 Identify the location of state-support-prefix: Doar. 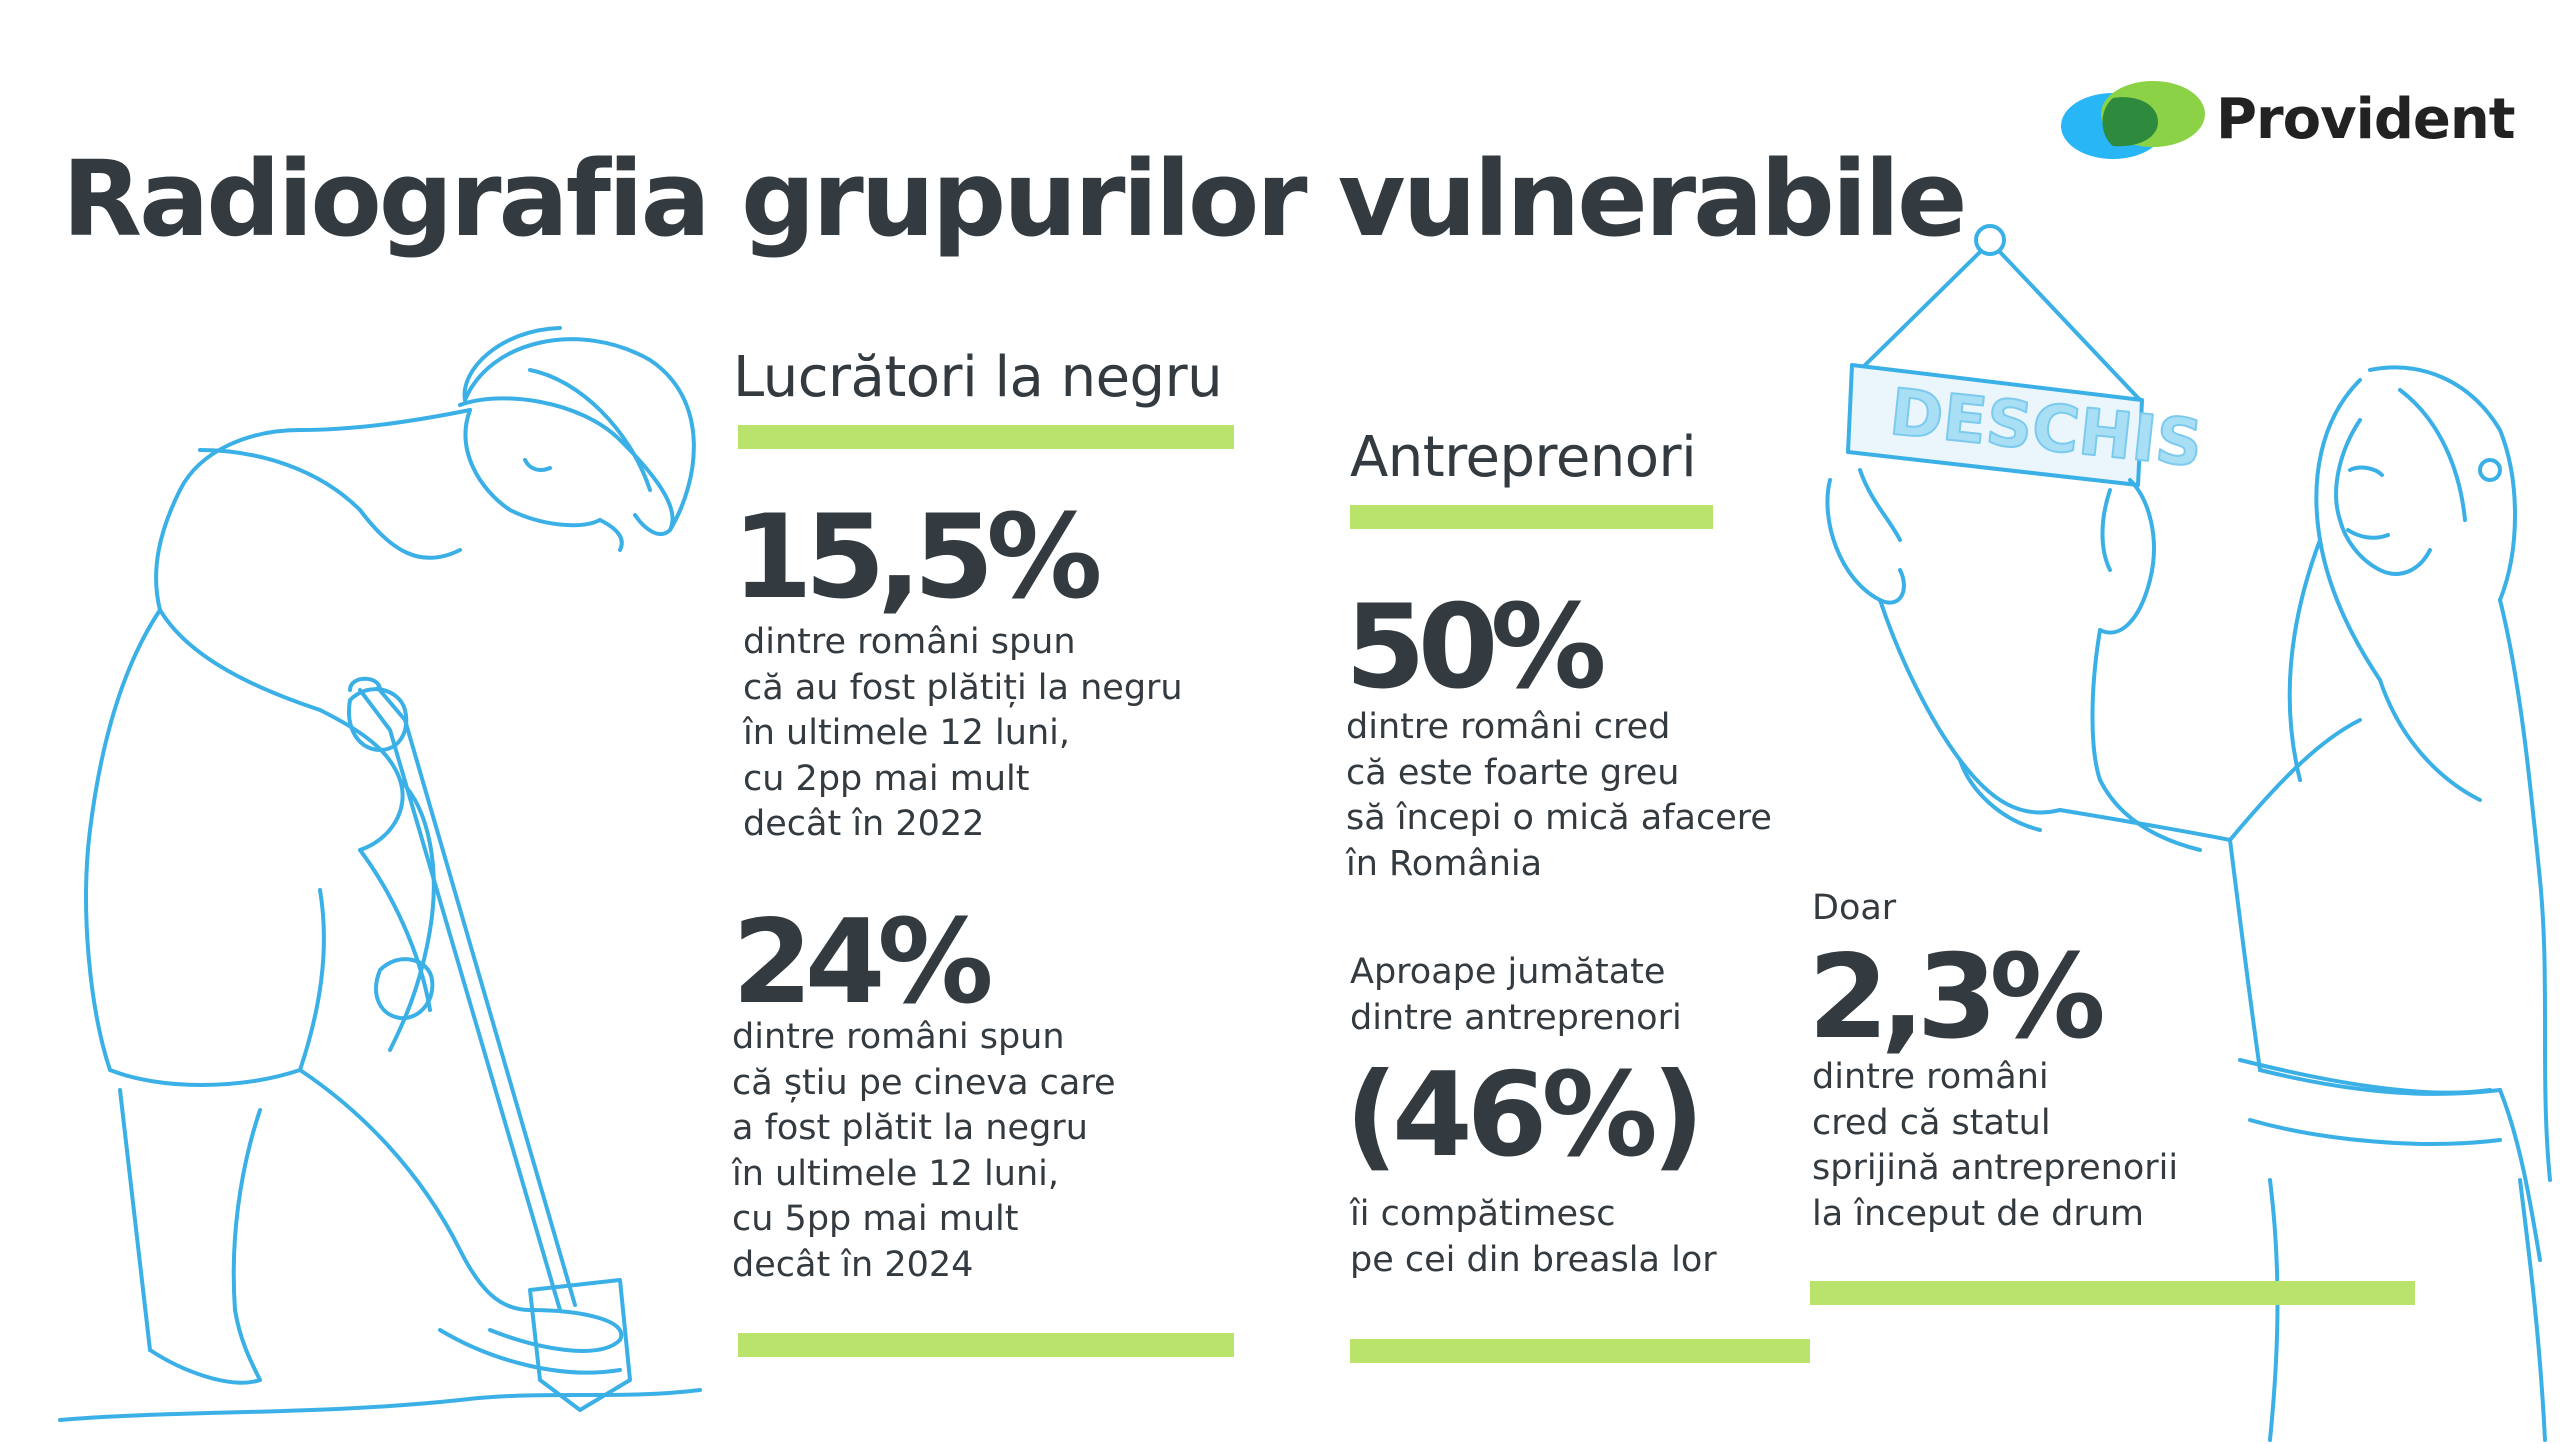
(1854, 908).